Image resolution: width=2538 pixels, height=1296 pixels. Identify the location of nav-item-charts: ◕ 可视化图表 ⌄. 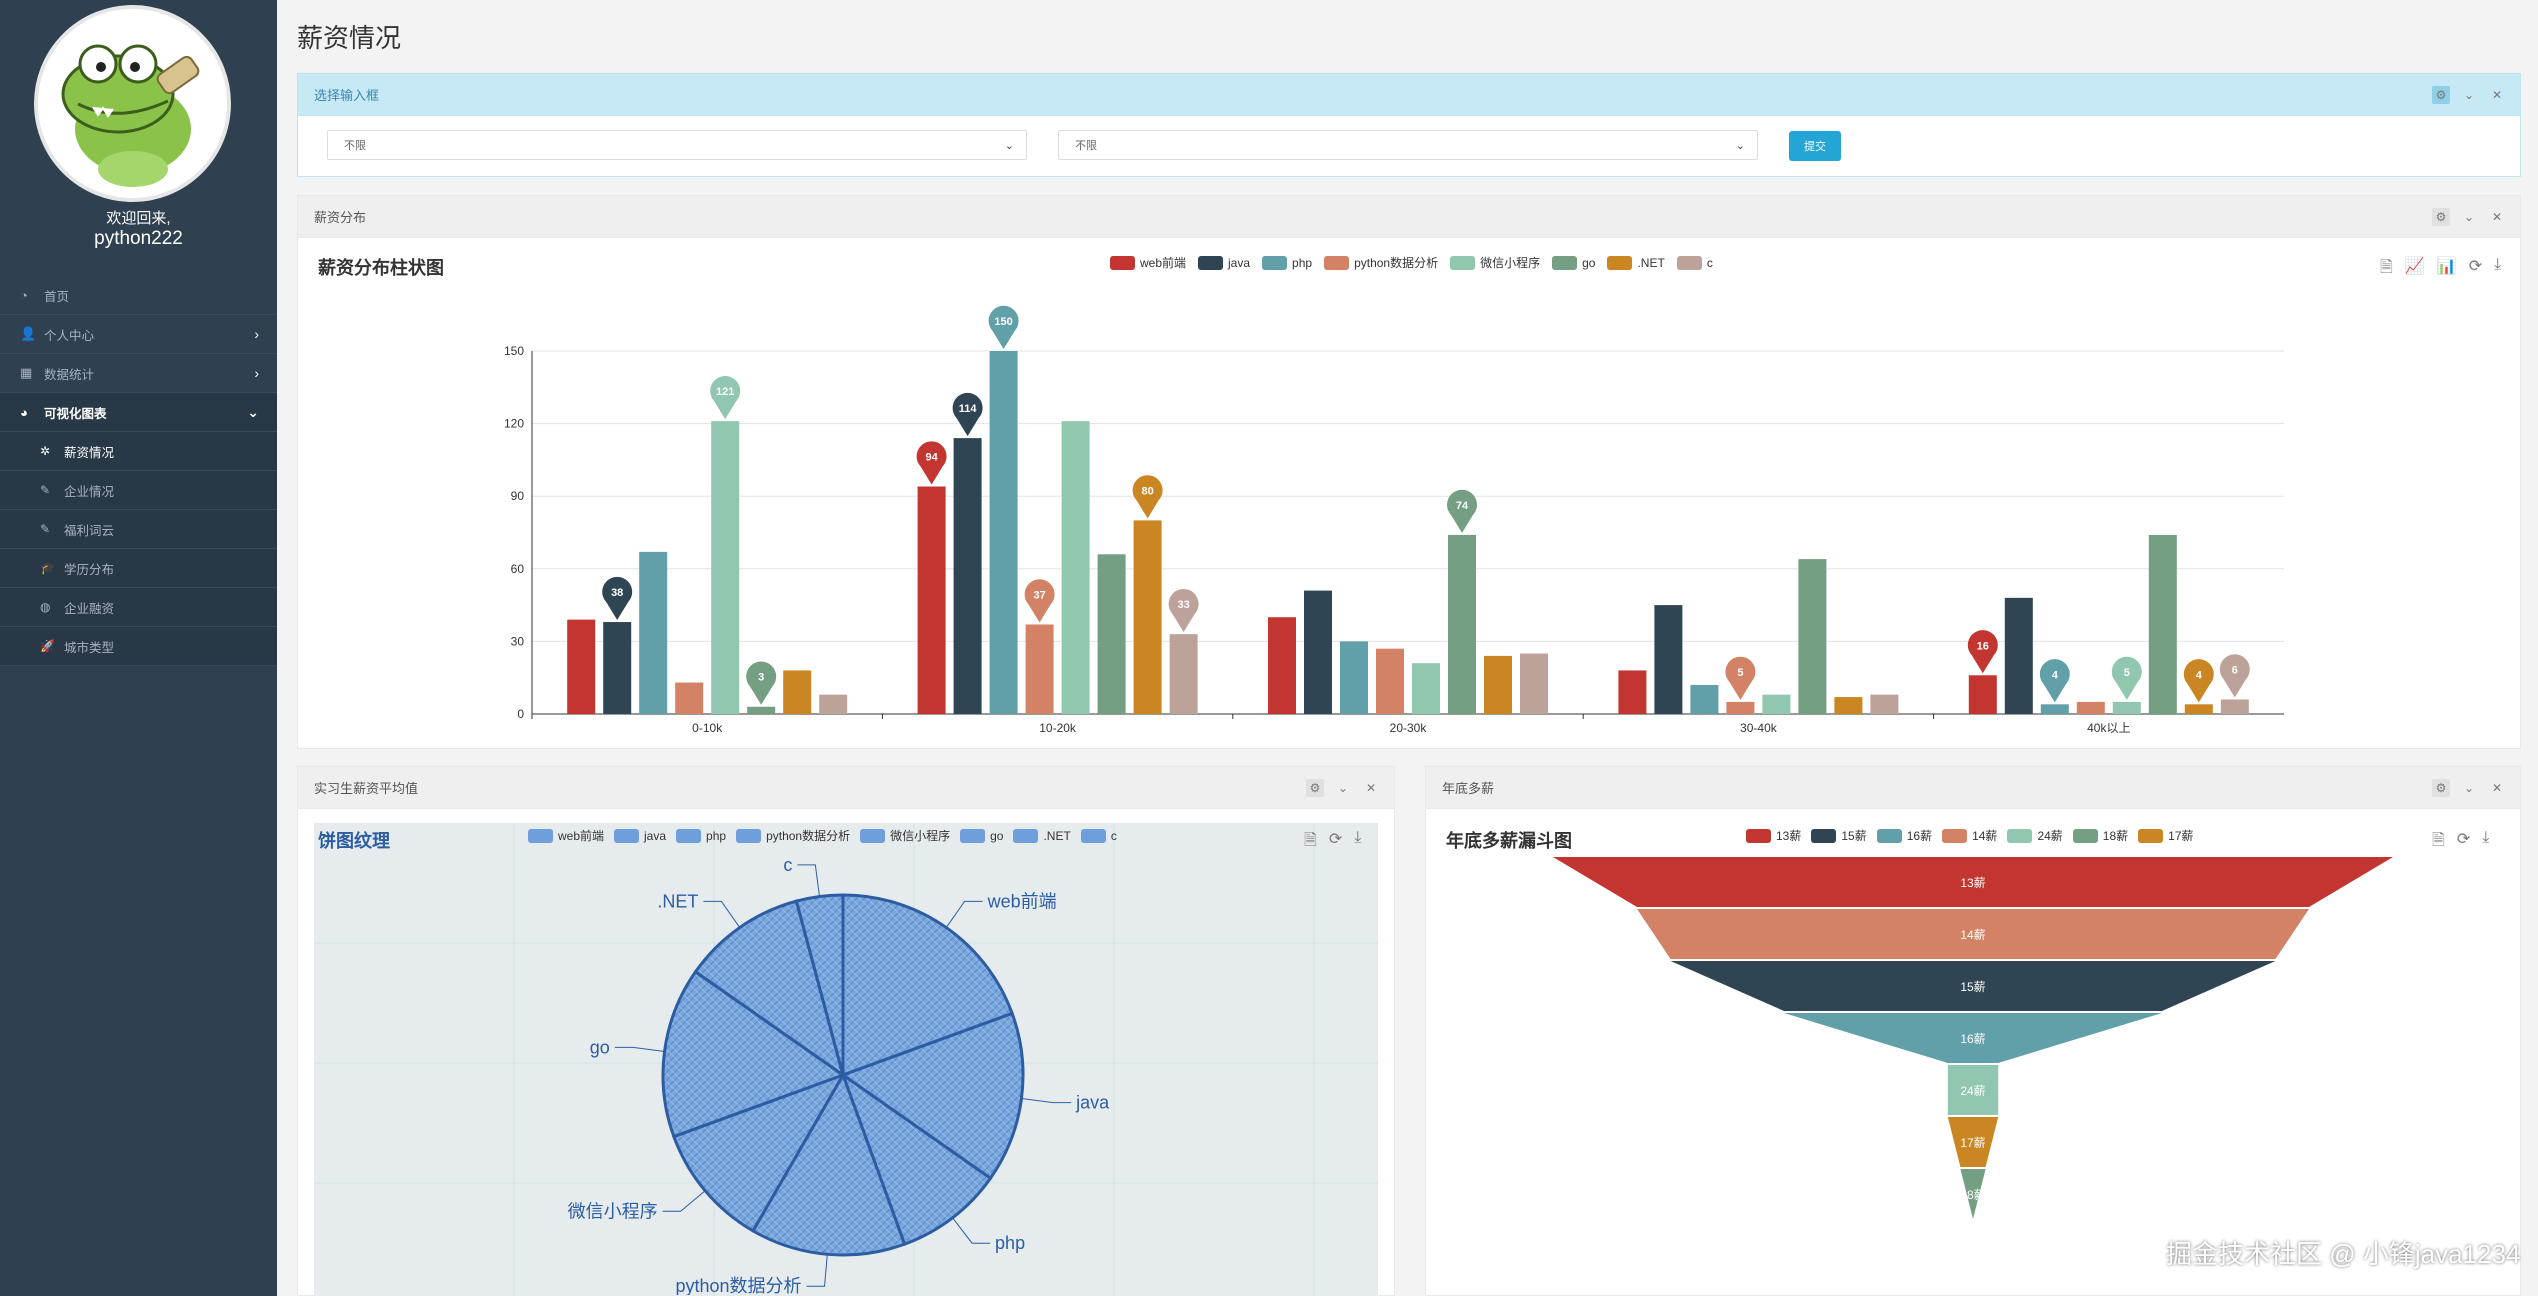
(138, 412).